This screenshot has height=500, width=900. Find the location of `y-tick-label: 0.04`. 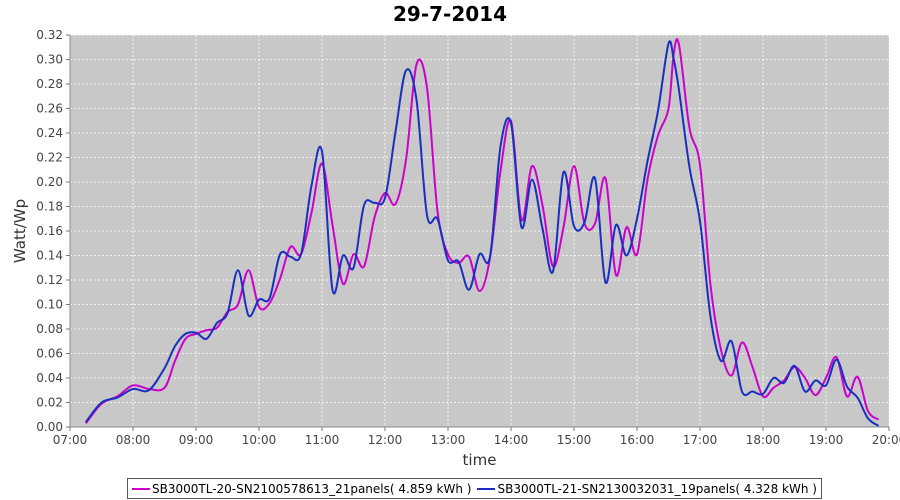

y-tick-label: 0.04 is located at coordinates (49, 378).